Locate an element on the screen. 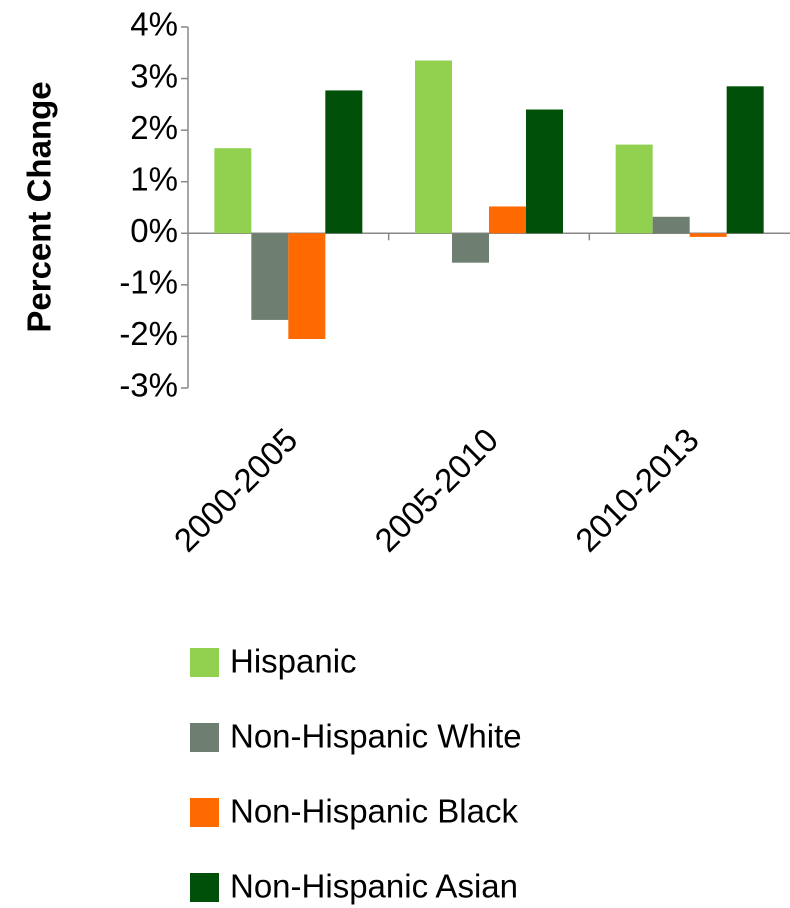 This screenshot has width=790, height=908. y-tick-label: 2% is located at coordinates (154, 127).